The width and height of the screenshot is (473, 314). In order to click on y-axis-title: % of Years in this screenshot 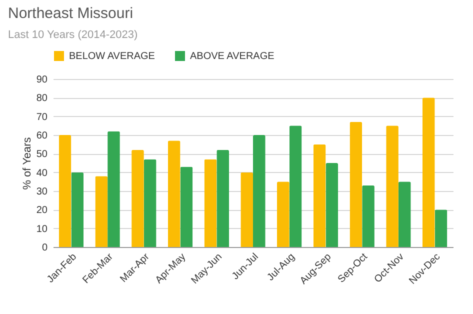, I will do `click(27, 163)`.